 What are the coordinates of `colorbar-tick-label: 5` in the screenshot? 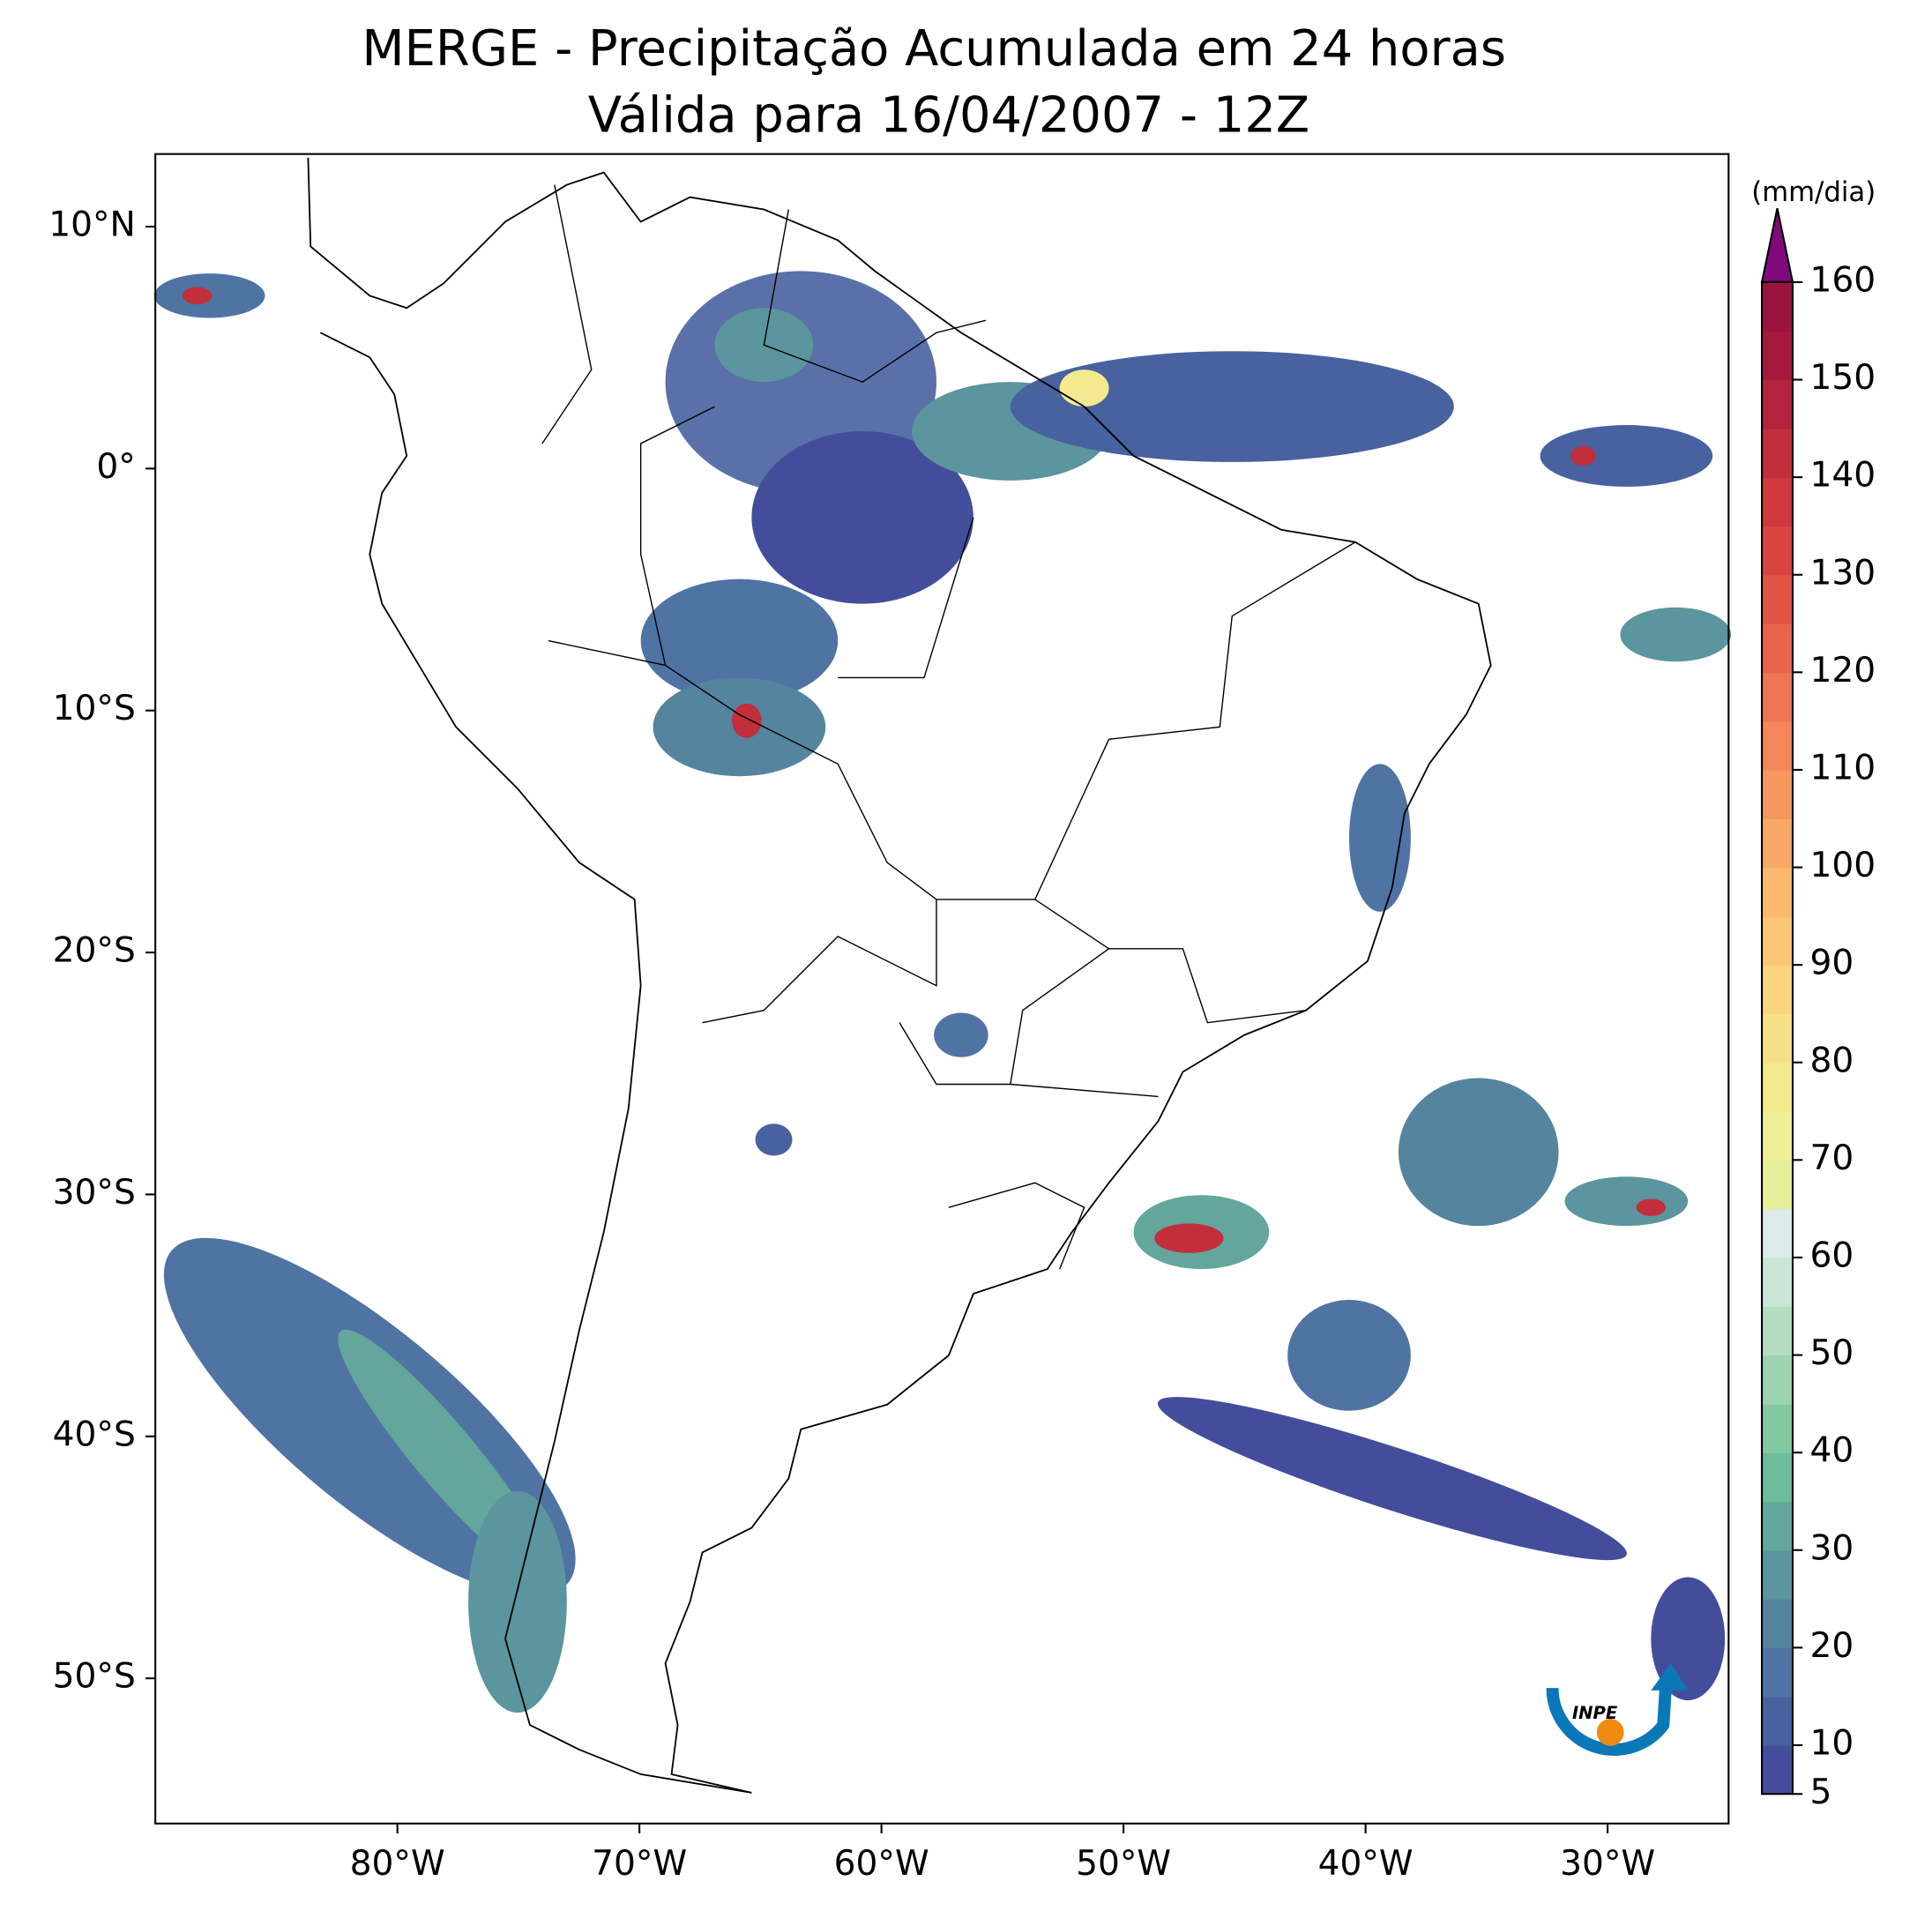 It's located at (1821, 1792).